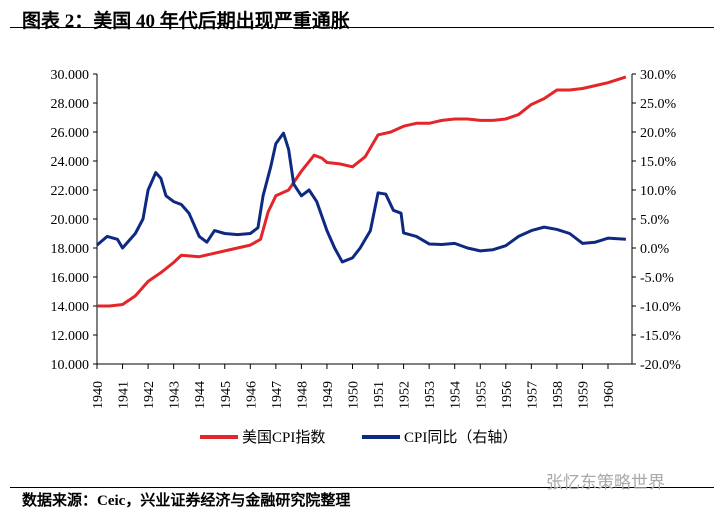 The width and height of the screenshot is (724, 512). What do you see at coordinates (328, 395) in the screenshot?
I see `x-tick-label: 1949` at bounding box center [328, 395].